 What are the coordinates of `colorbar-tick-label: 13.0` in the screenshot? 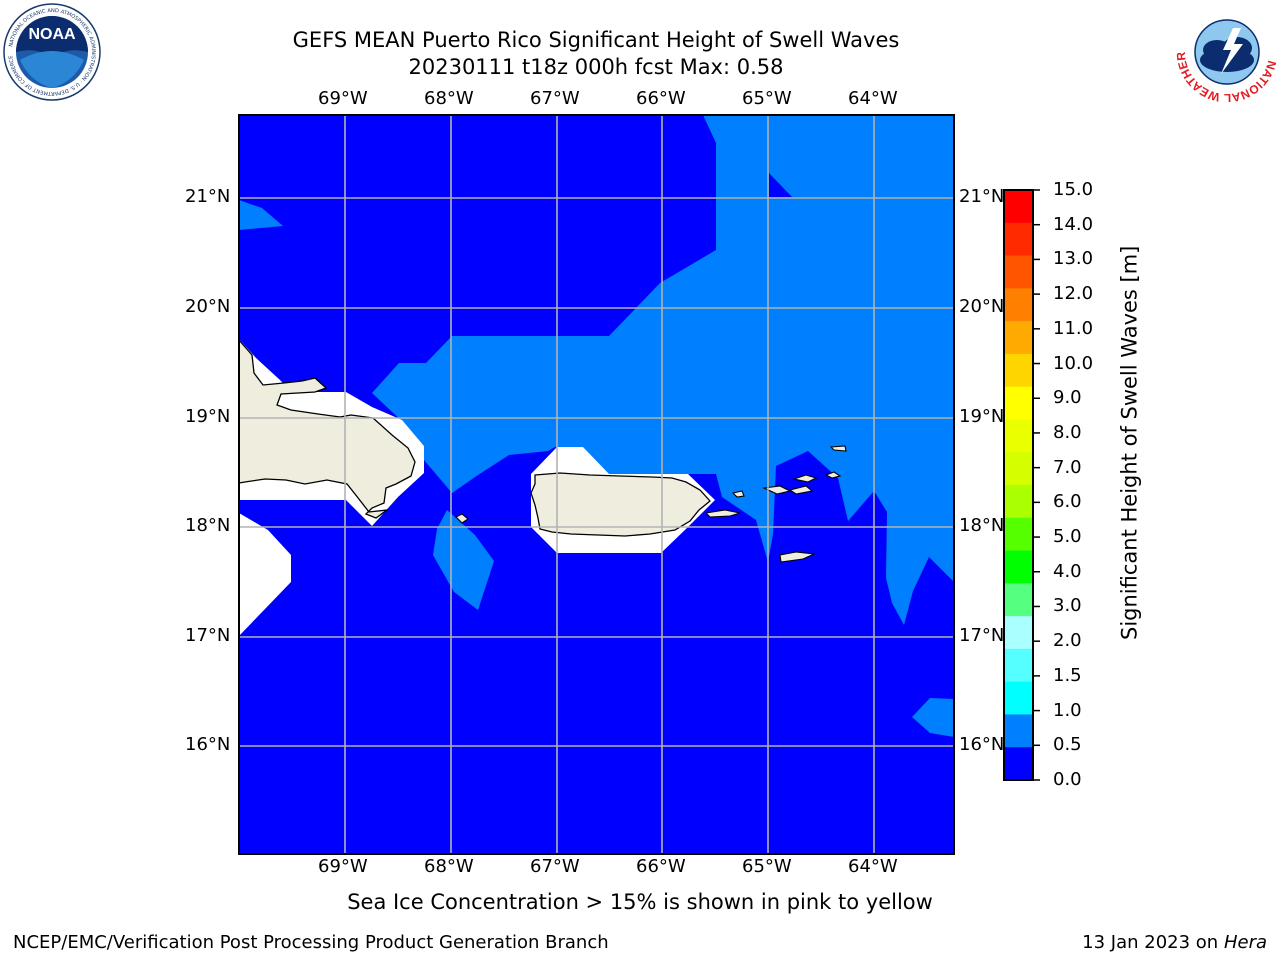 It's located at (1073, 259).